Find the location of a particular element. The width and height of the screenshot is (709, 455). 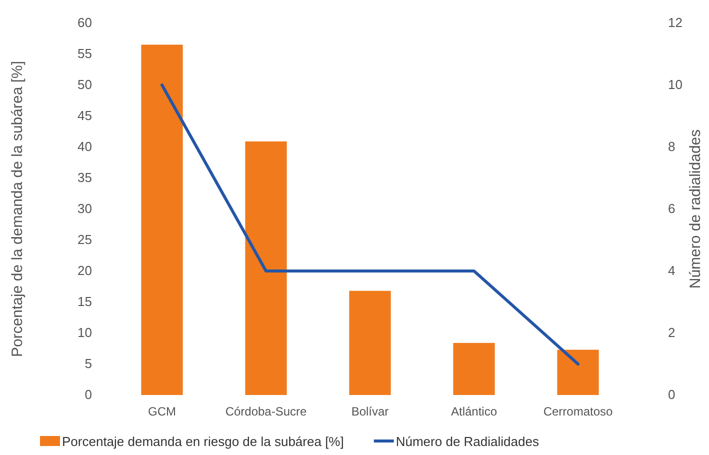

y2-tick-label: 12 is located at coordinates (675, 22).